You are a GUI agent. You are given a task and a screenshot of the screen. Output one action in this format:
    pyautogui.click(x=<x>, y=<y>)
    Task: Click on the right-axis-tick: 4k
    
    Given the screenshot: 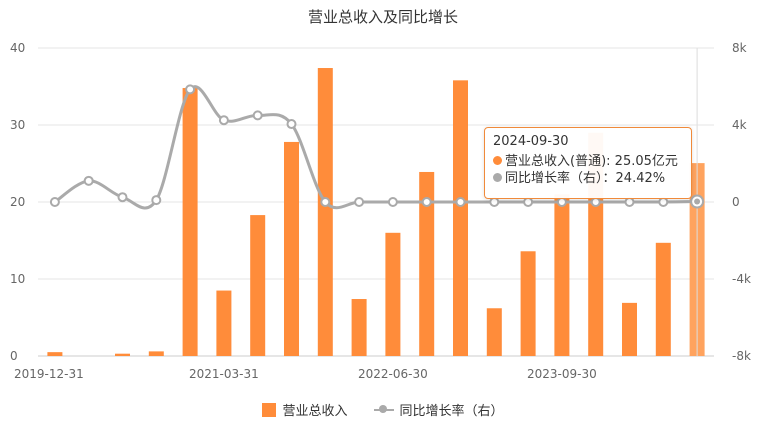 What is the action you would take?
    pyautogui.click(x=739, y=125)
    